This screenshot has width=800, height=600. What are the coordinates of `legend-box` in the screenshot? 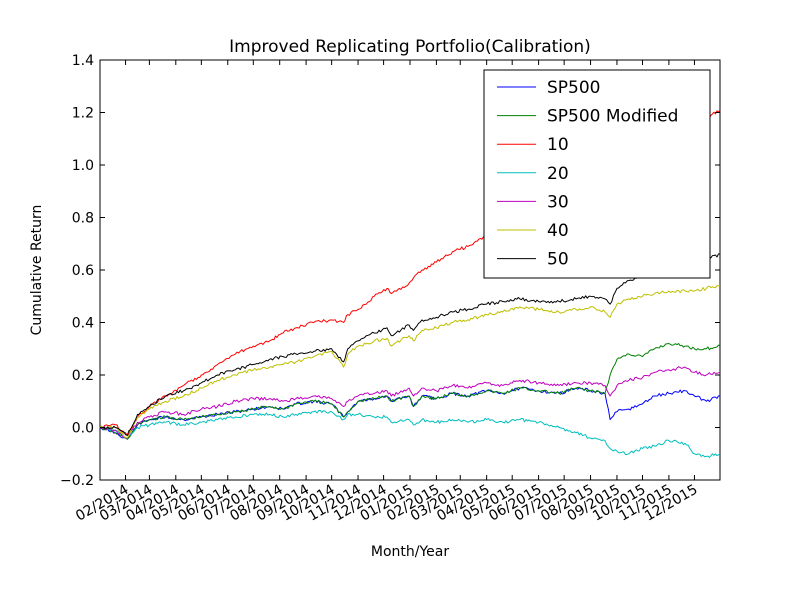 It's located at (597, 174).